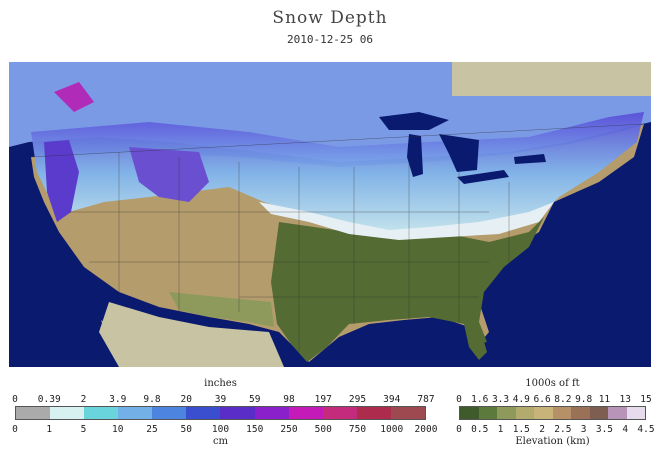 This screenshot has width=660, height=458. Describe the element at coordinates (604, 399) in the screenshot. I see `elevation-ft-tick-label: 11` at that location.